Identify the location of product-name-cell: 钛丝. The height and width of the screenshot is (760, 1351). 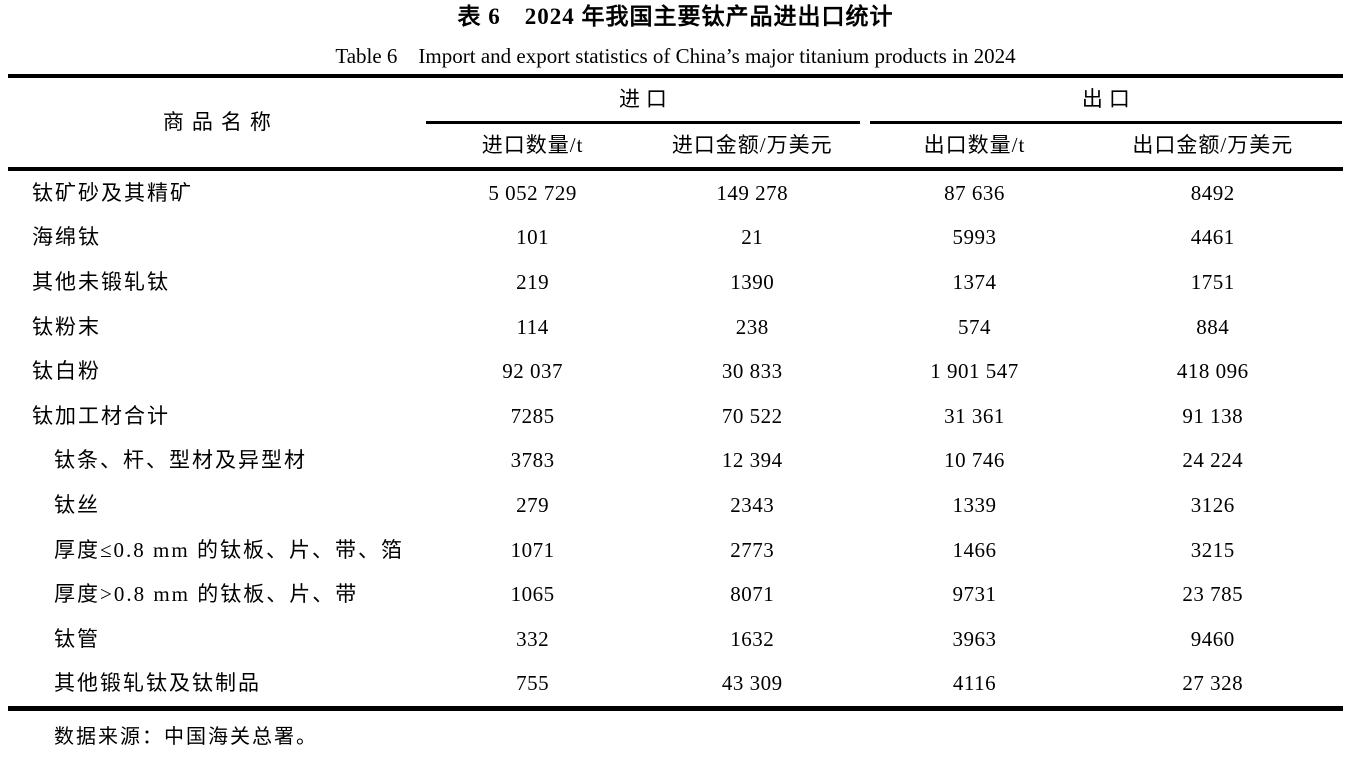
(77, 504).